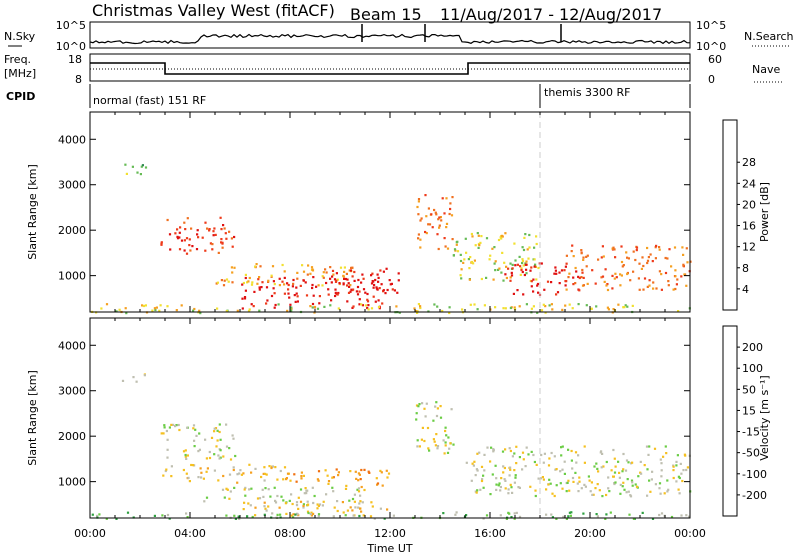  Describe the element at coordinates (749, 247) in the screenshot. I see `colorbar-tick-label: 12` at that location.